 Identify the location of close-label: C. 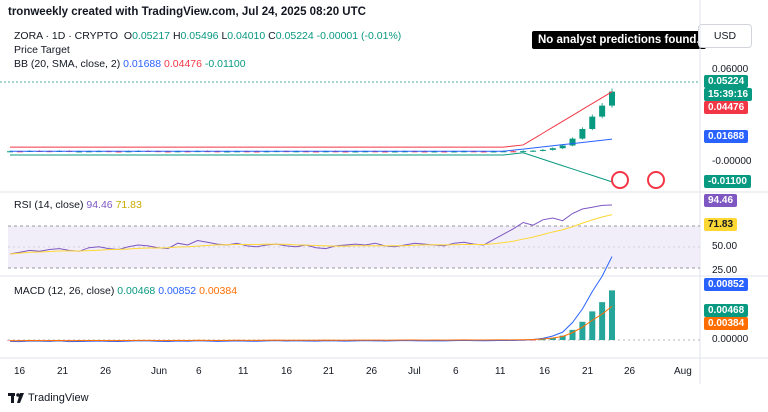
(272, 36).